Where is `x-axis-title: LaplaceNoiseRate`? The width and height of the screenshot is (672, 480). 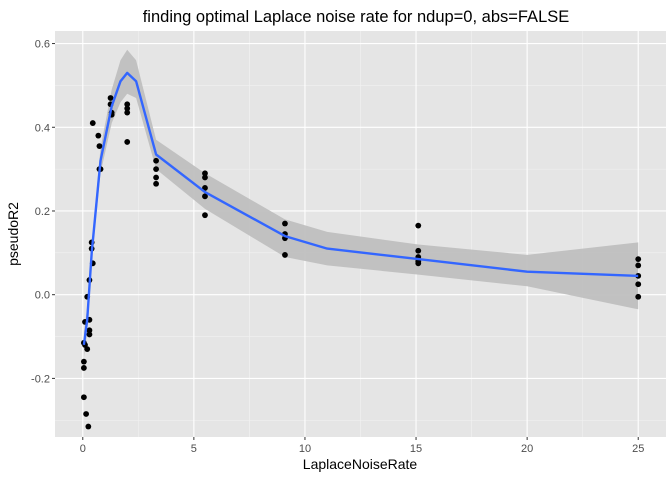
x-axis-title: LaplaceNoiseRate is located at coordinates (360, 464).